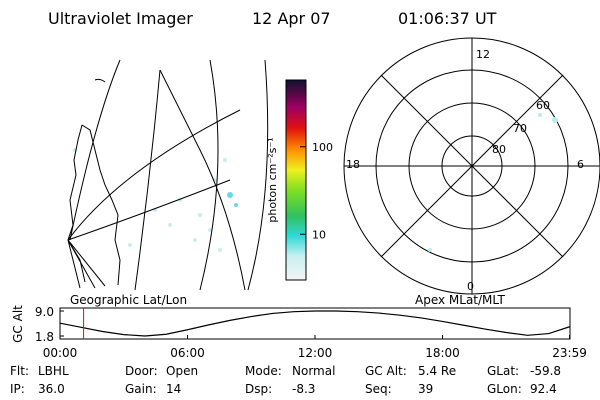 Image resolution: width=600 pixels, height=400 pixels. Describe the element at coordinates (18, 324) in the screenshot. I see `y-axis-label: GC Alt` at that location.